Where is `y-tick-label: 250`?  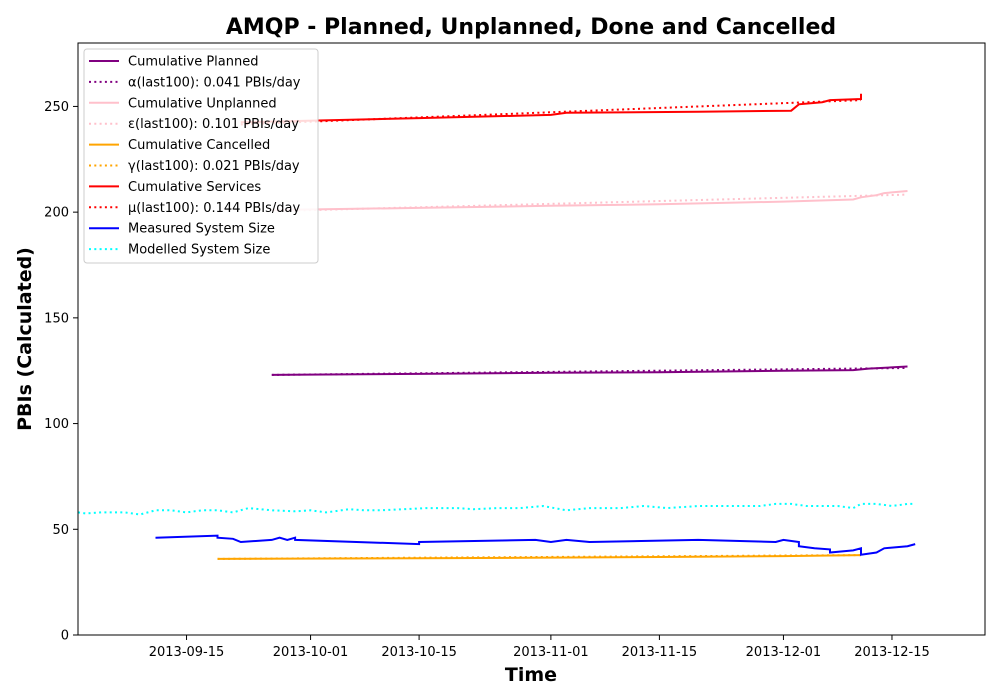
y-tick-label: 250 is located at coordinates (56, 107).